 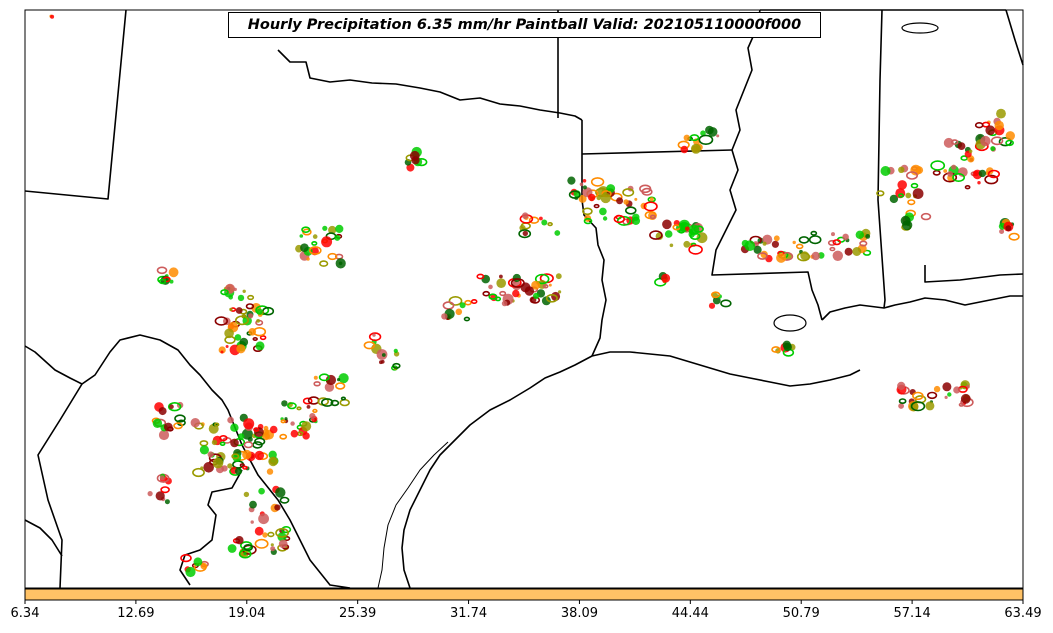 What do you see at coordinates (690, 613) in the screenshot?
I see `colorbar-tick-label: 44.44` at bounding box center [690, 613].